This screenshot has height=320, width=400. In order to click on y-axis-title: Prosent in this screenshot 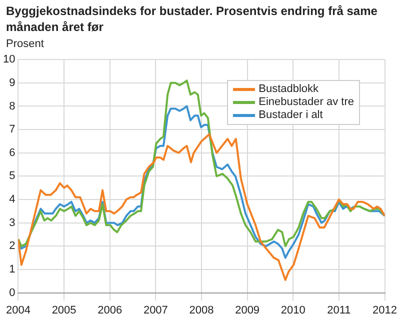, I will do `click(25, 44)`.